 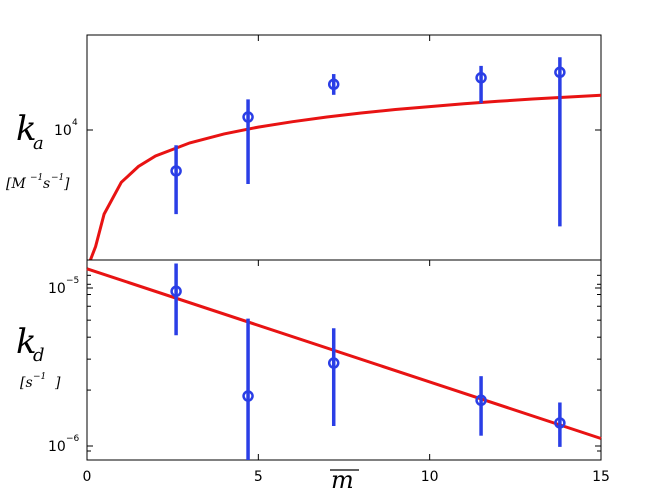 What do you see at coordinates (57, 383) in the screenshot?
I see `bottom-units-part: ]` at bounding box center [57, 383].